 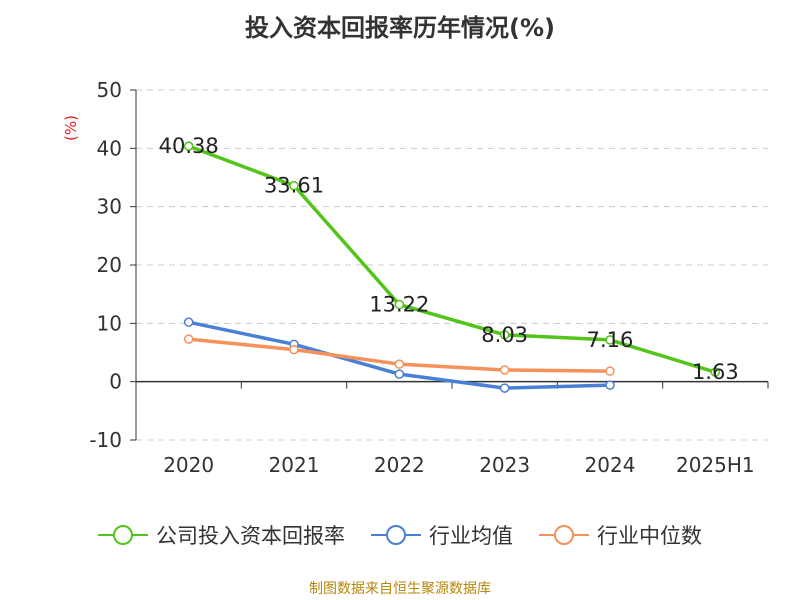 I want to click on data-label: 1.63, so click(x=715, y=372).